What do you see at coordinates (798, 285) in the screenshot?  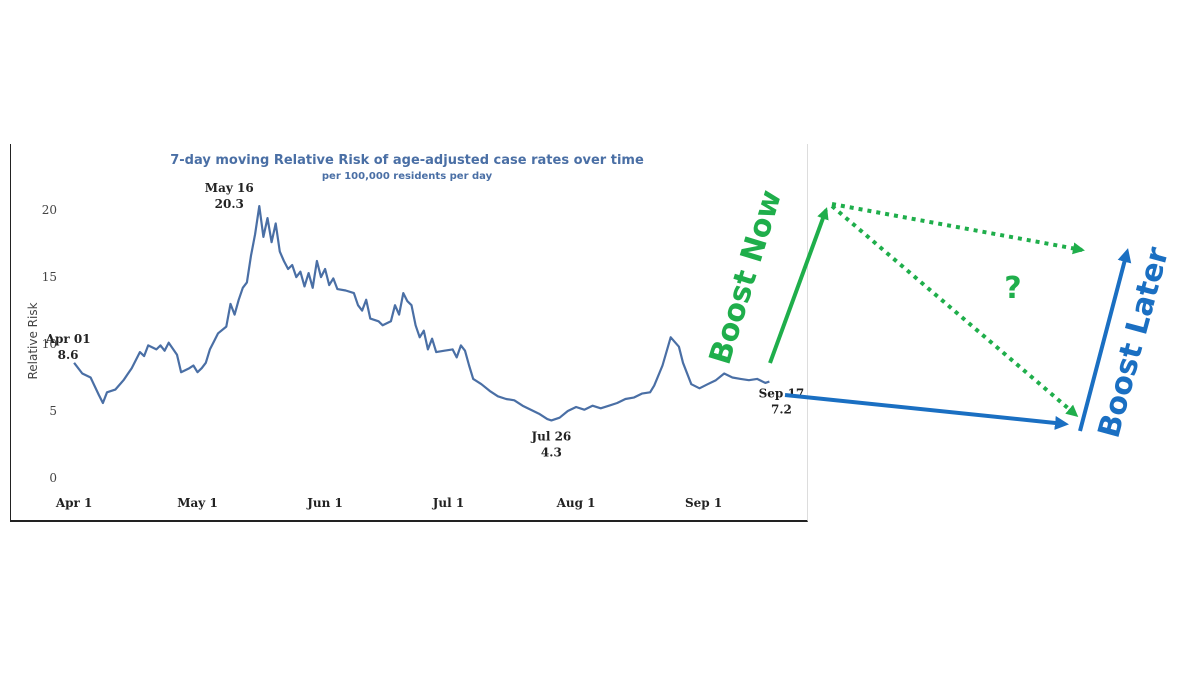 I see `boost-now-arrow` at bounding box center [798, 285].